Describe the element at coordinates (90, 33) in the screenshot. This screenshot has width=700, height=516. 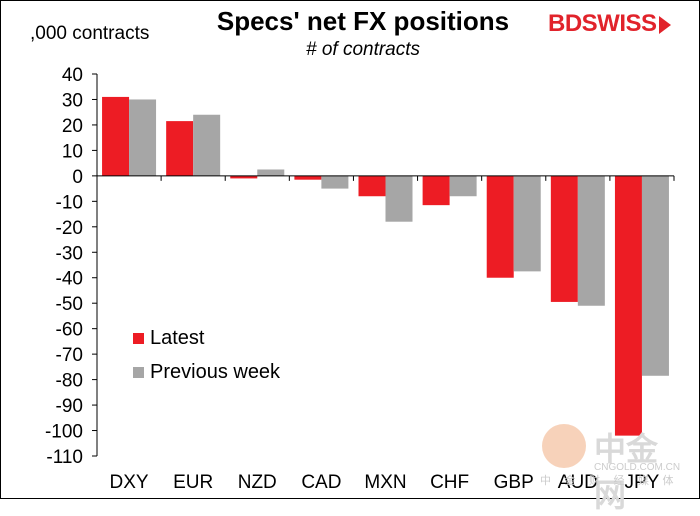
I see `y-axis-unit-label: ,000 contracts` at that location.